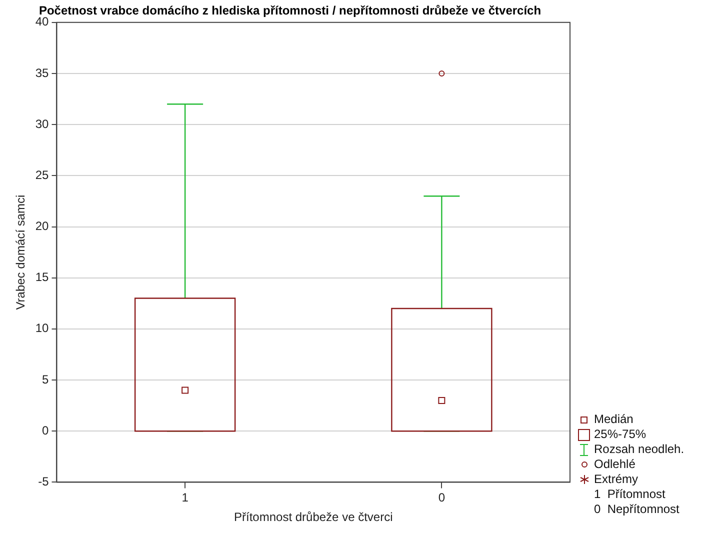 The height and width of the screenshot is (535, 708). I want to click on text: 1 Přítomnost, so click(630, 494).